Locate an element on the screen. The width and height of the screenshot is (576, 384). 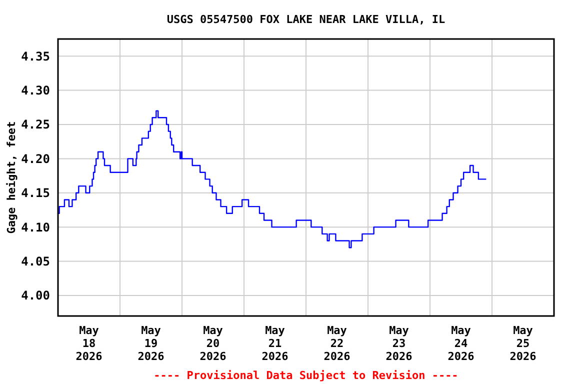
x-tick-label: May 23 2026 is located at coordinates (399, 343).